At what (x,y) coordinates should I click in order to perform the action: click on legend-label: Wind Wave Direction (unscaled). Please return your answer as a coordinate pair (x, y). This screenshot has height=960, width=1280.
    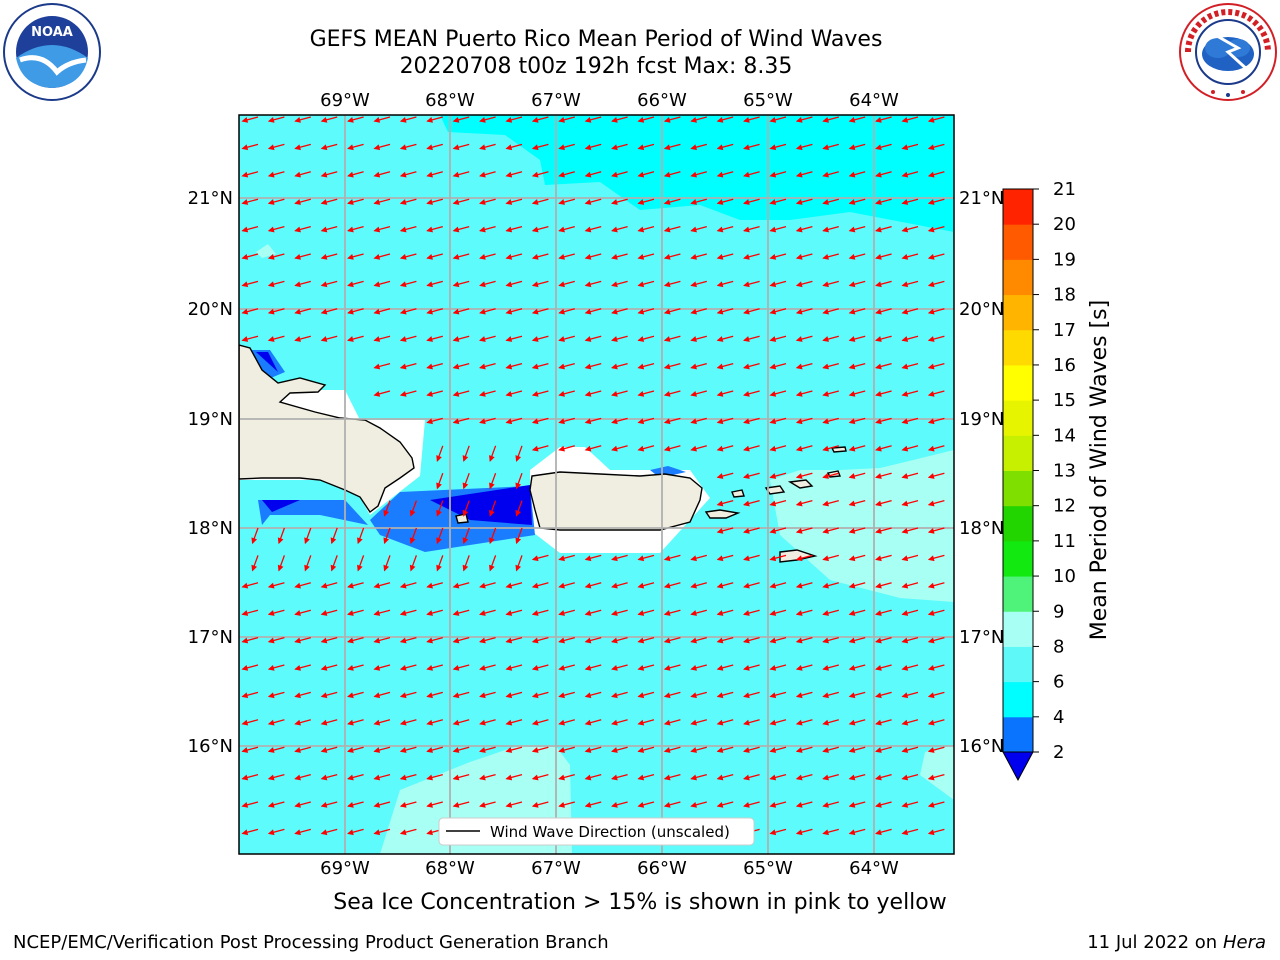
    Looking at the image, I should click on (610, 832).